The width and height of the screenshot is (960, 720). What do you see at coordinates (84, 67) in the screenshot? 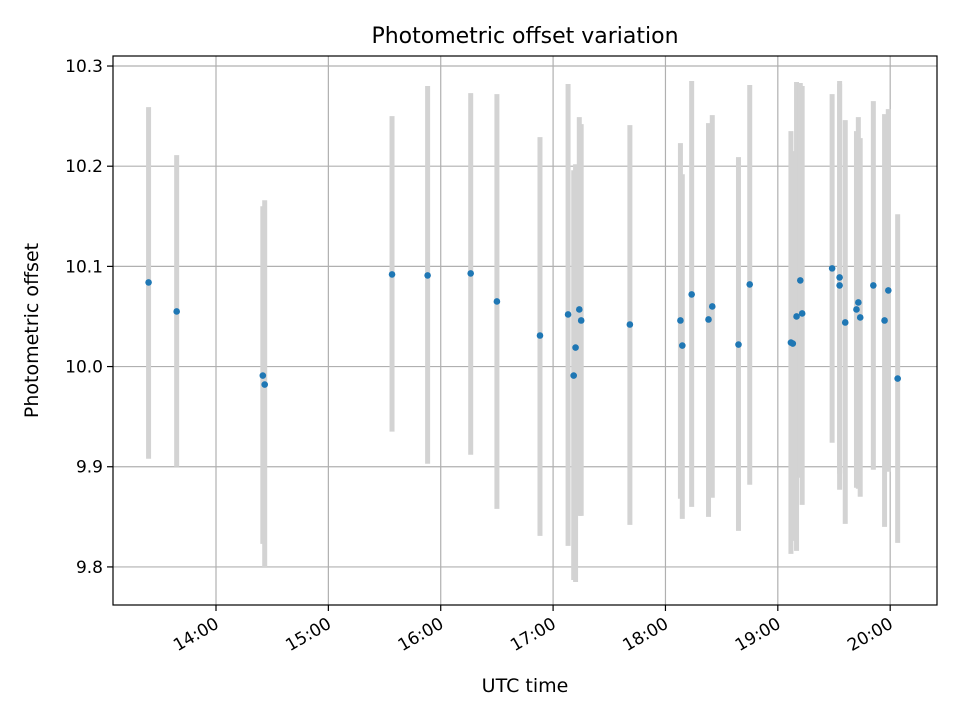
I see `y-tick-label: 10.3` at bounding box center [84, 67].